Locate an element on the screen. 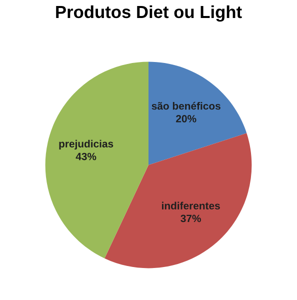 The image size is (297, 300). data-label: 37% is located at coordinates (190, 218).